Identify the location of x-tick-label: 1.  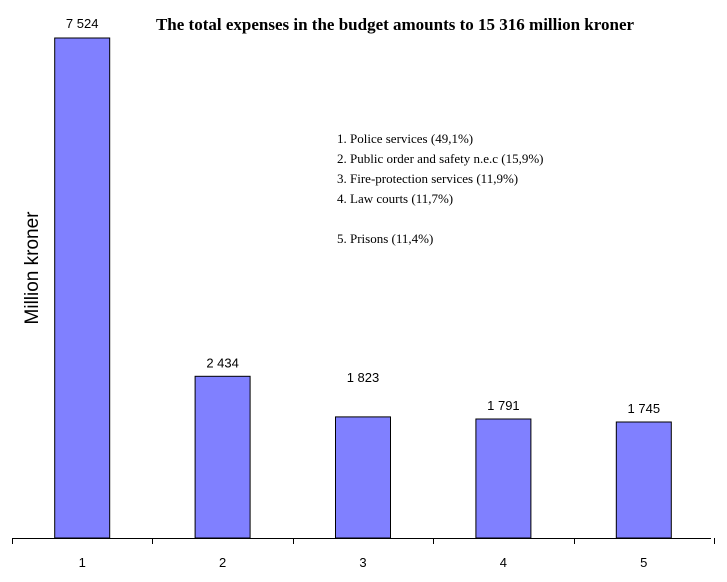
(82, 562).